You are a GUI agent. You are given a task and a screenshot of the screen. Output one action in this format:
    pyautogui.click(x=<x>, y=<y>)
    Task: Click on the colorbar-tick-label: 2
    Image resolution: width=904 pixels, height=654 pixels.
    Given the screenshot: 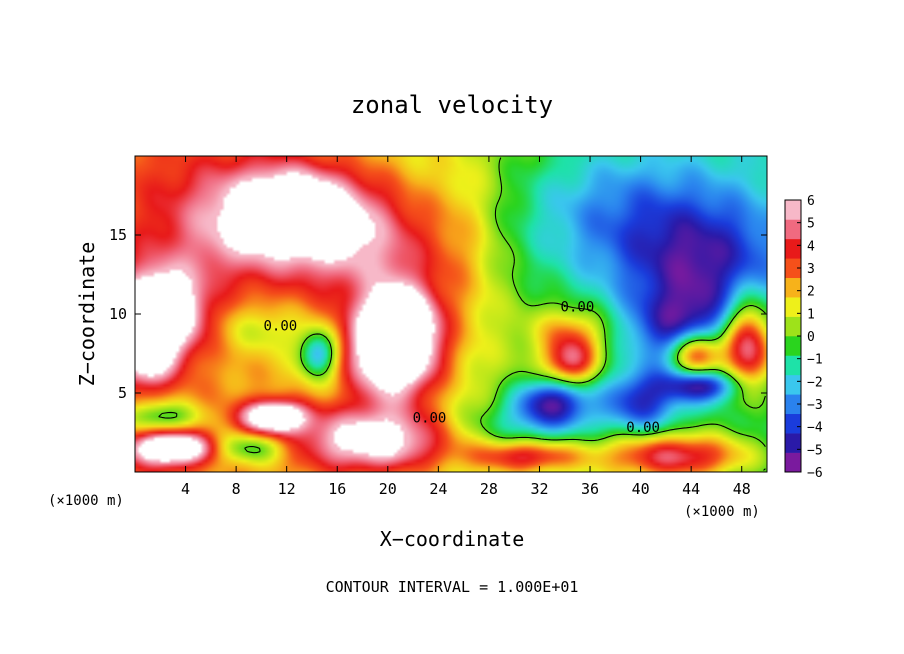 What is the action you would take?
    pyautogui.click(x=811, y=292)
    